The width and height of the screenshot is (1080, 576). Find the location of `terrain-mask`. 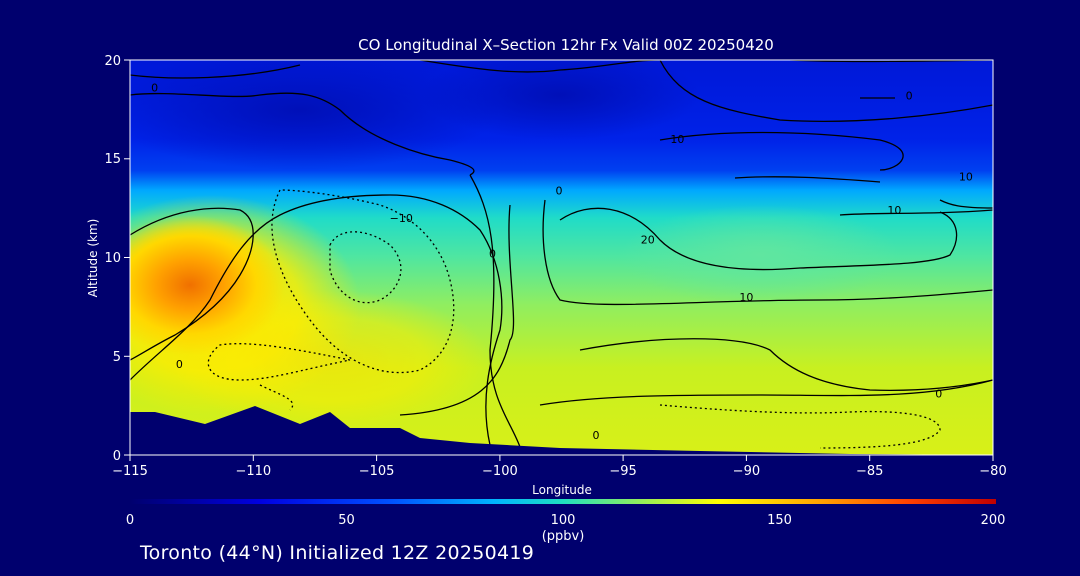

terrain-mask is located at coordinates (561, 430).